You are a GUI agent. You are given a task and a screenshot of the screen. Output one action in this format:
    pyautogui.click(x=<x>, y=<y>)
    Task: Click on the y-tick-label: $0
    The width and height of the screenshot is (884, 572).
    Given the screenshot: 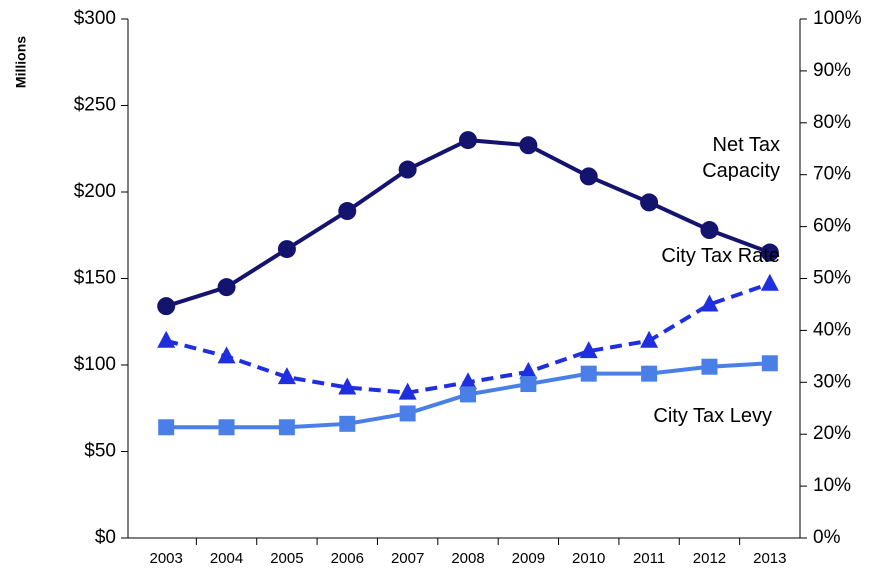 What is the action you would take?
    pyautogui.click(x=105, y=537)
    